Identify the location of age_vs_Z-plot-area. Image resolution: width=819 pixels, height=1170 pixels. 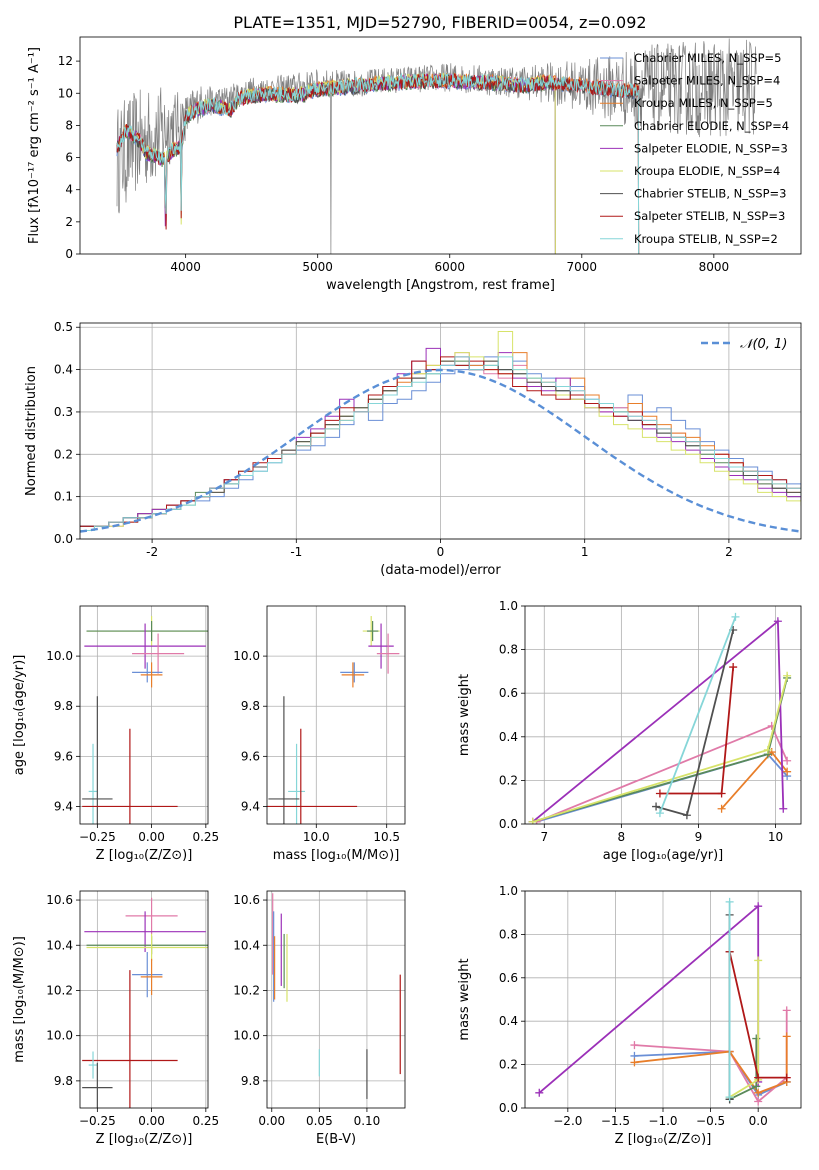
(145, 720).